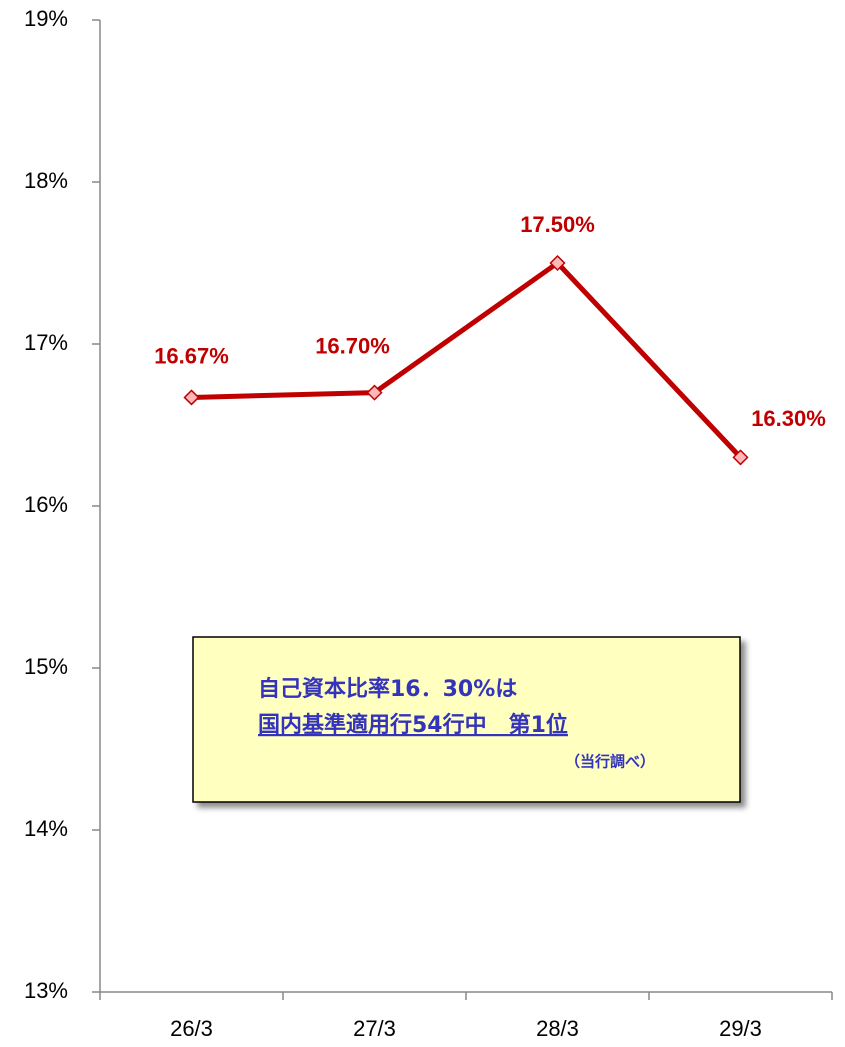 This screenshot has width=845, height=1047. Describe the element at coordinates (467, 360) in the screenshot. I see `line` at that location.